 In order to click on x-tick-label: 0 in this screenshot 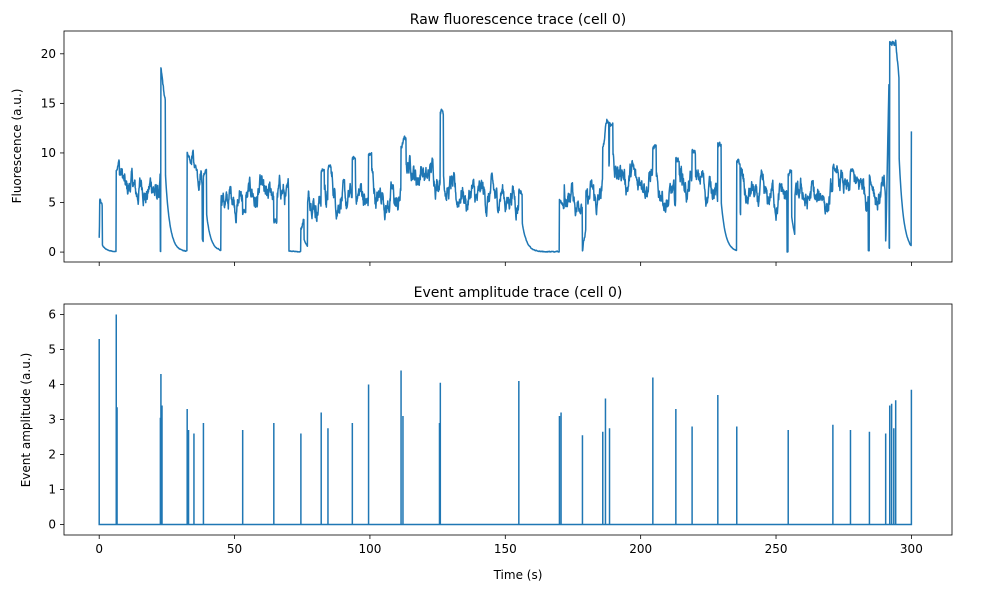, I will do `click(99, 549)`.